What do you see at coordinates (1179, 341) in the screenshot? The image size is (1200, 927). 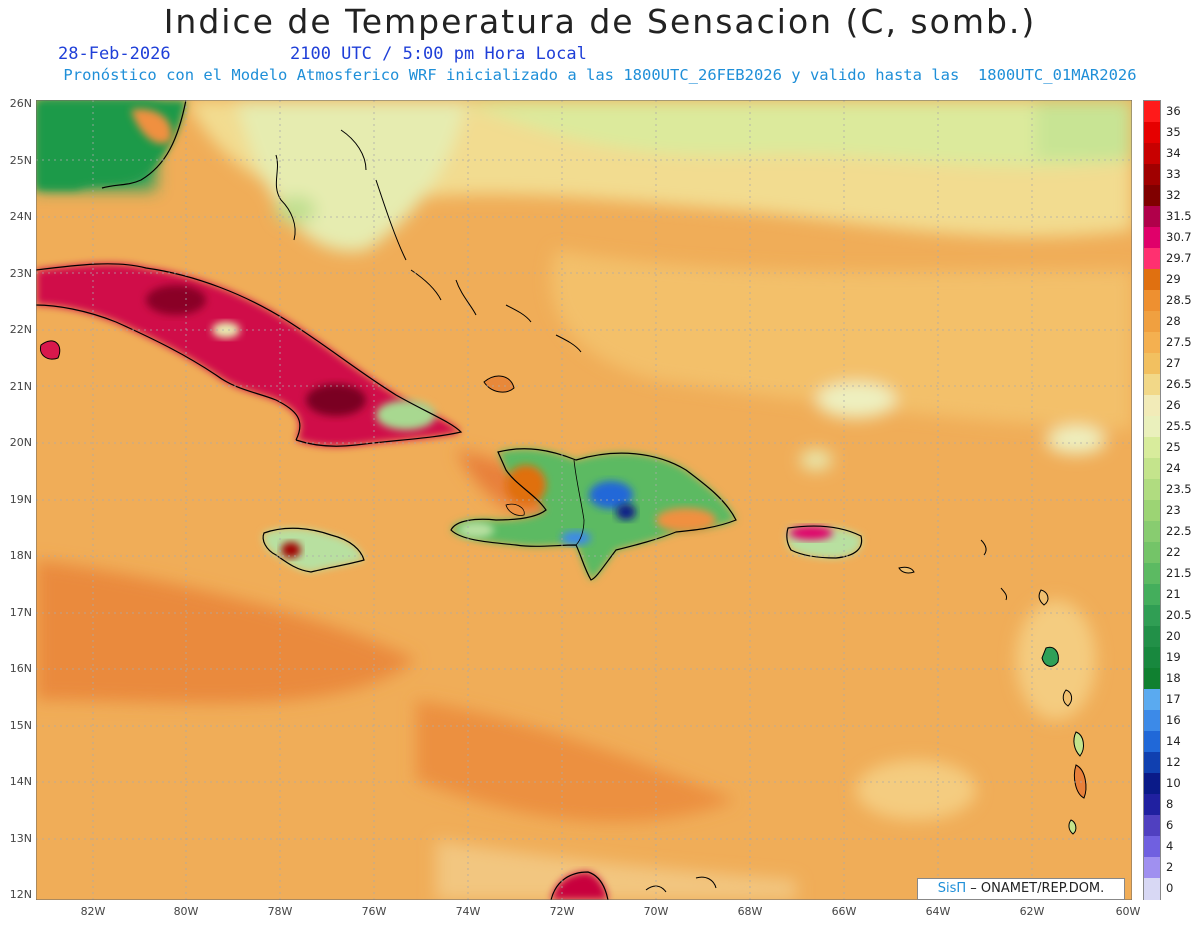 I see `color-scale-label: 27.5` at bounding box center [1179, 341].